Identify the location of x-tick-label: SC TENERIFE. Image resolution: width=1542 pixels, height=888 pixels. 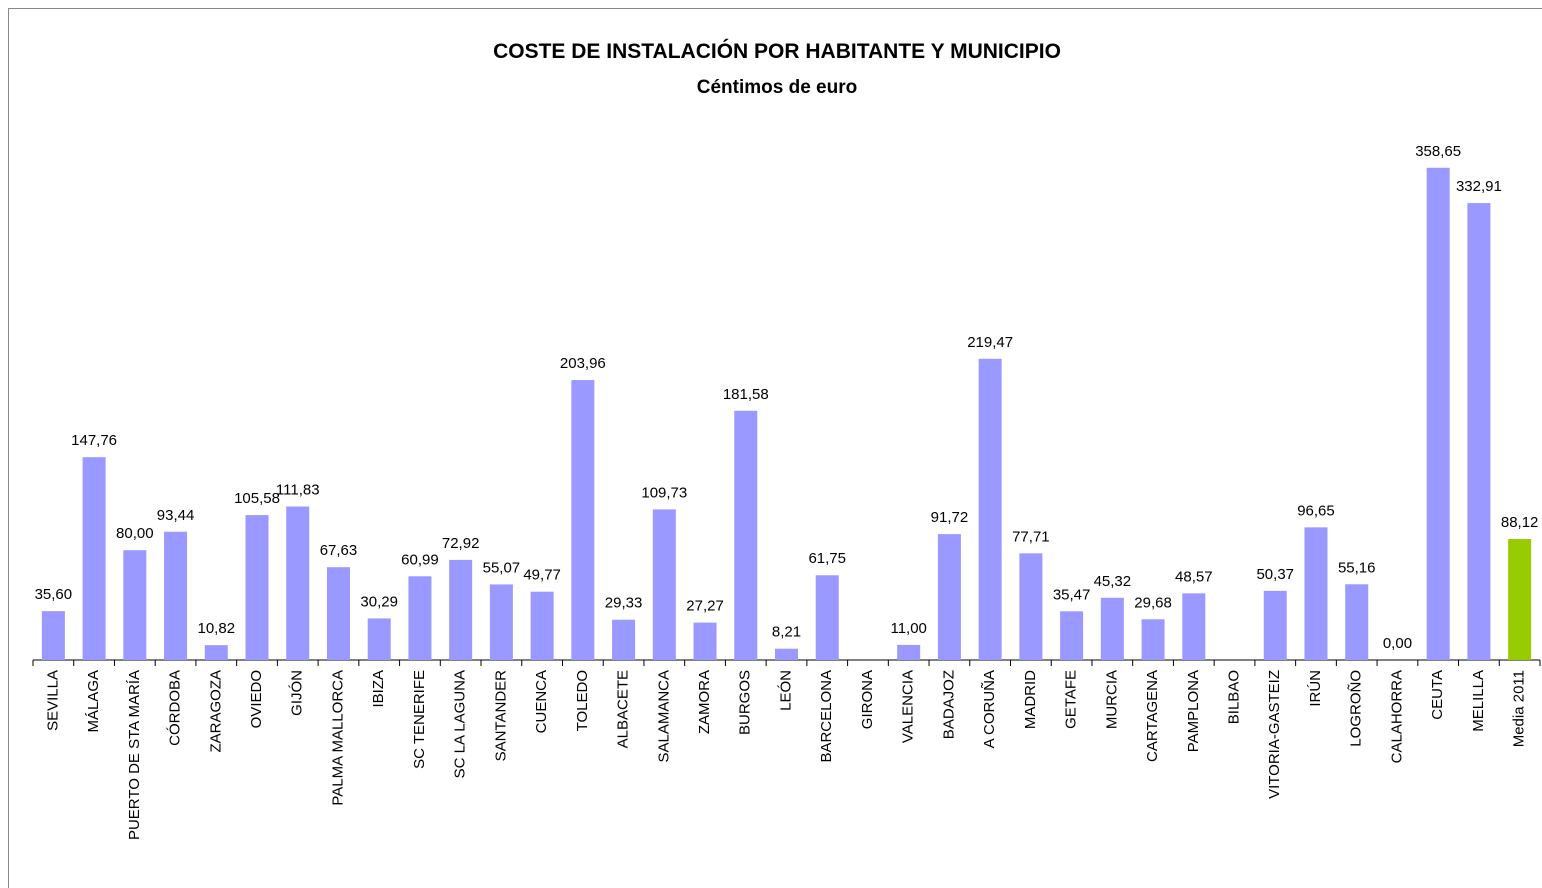
(419, 719).